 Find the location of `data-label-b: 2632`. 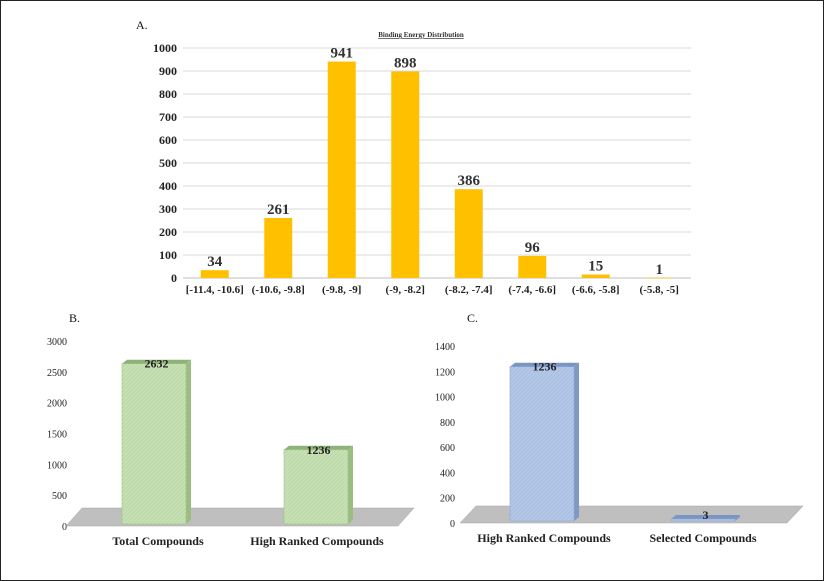

data-label-b: 2632 is located at coordinates (157, 364).